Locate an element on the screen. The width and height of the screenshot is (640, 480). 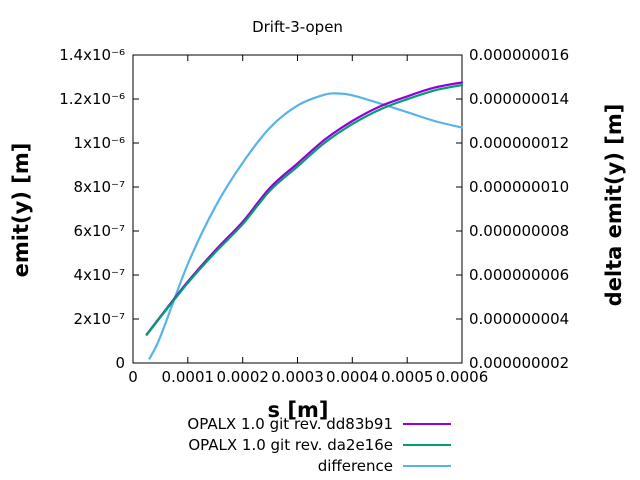
chart-title: Drift-3-open is located at coordinates (297, 27).